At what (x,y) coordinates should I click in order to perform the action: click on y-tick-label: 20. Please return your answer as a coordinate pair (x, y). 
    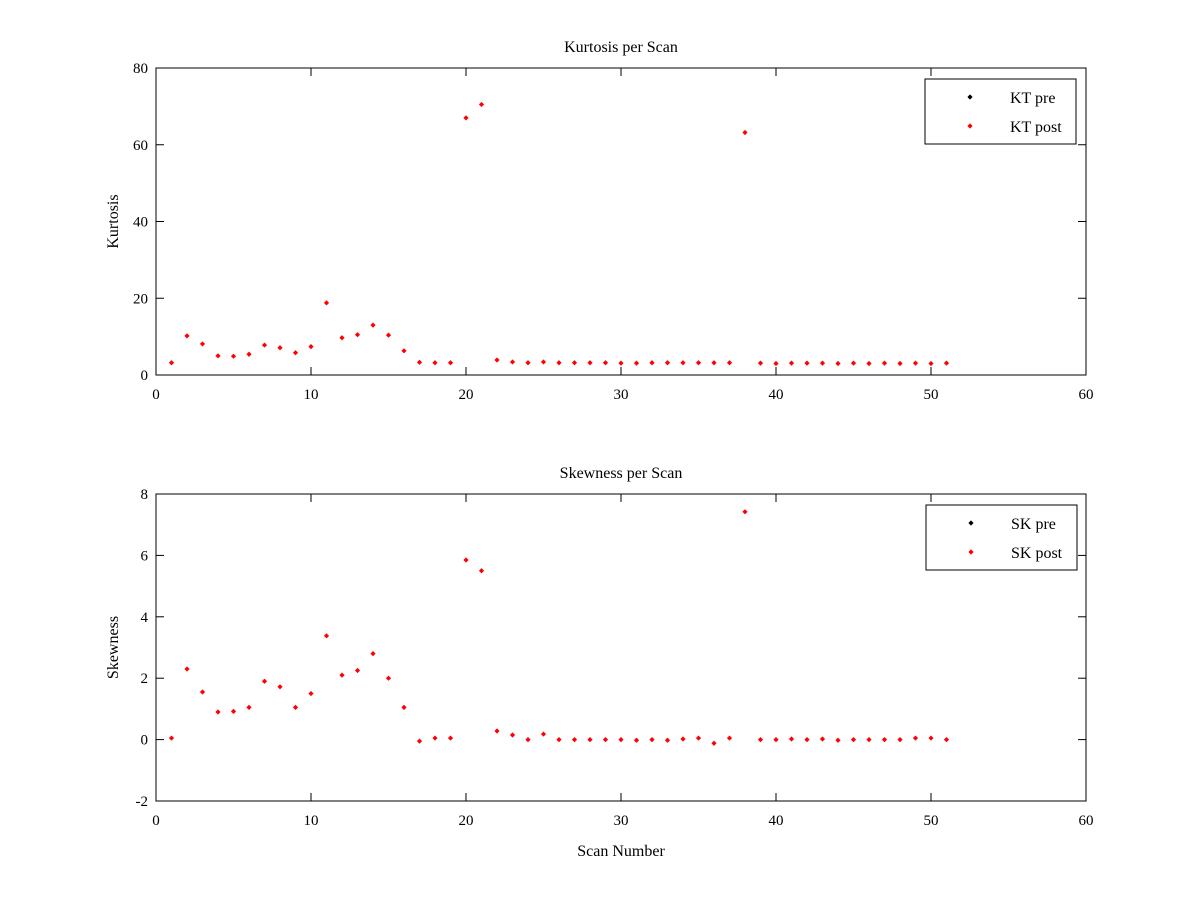
    Looking at the image, I should click on (140, 299).